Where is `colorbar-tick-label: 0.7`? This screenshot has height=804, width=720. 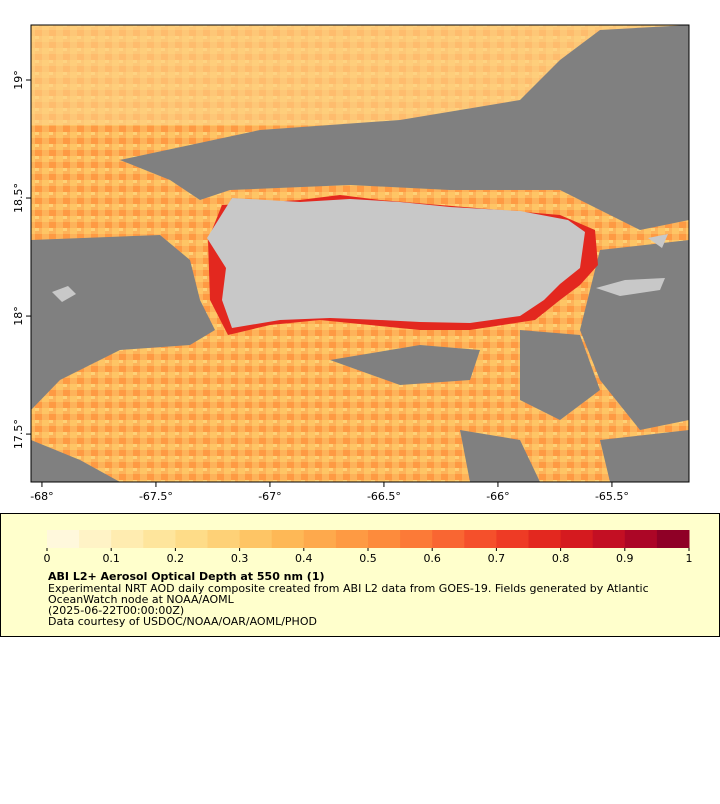 colorbar-tick-label: 0.7 is located at coordinates (497, 558).